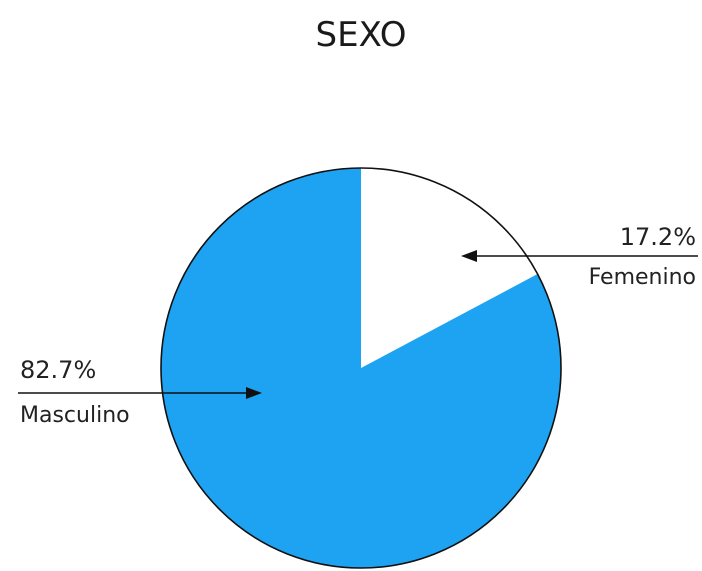  What do you see at coordinates (75, 415) in the screenshot?
I see `masculino-name-label: Masculino` at bounding box center [75, 415].